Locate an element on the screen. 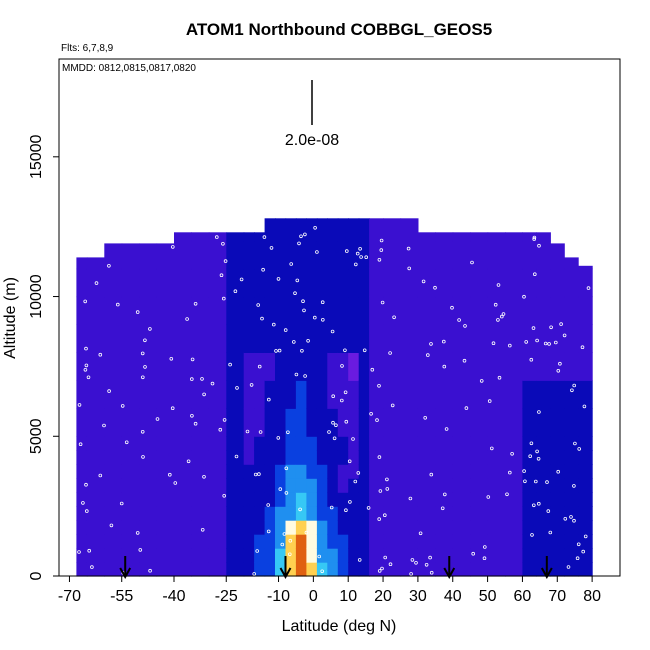  x-tick-label: 40 is located at coordinates (453, 596).